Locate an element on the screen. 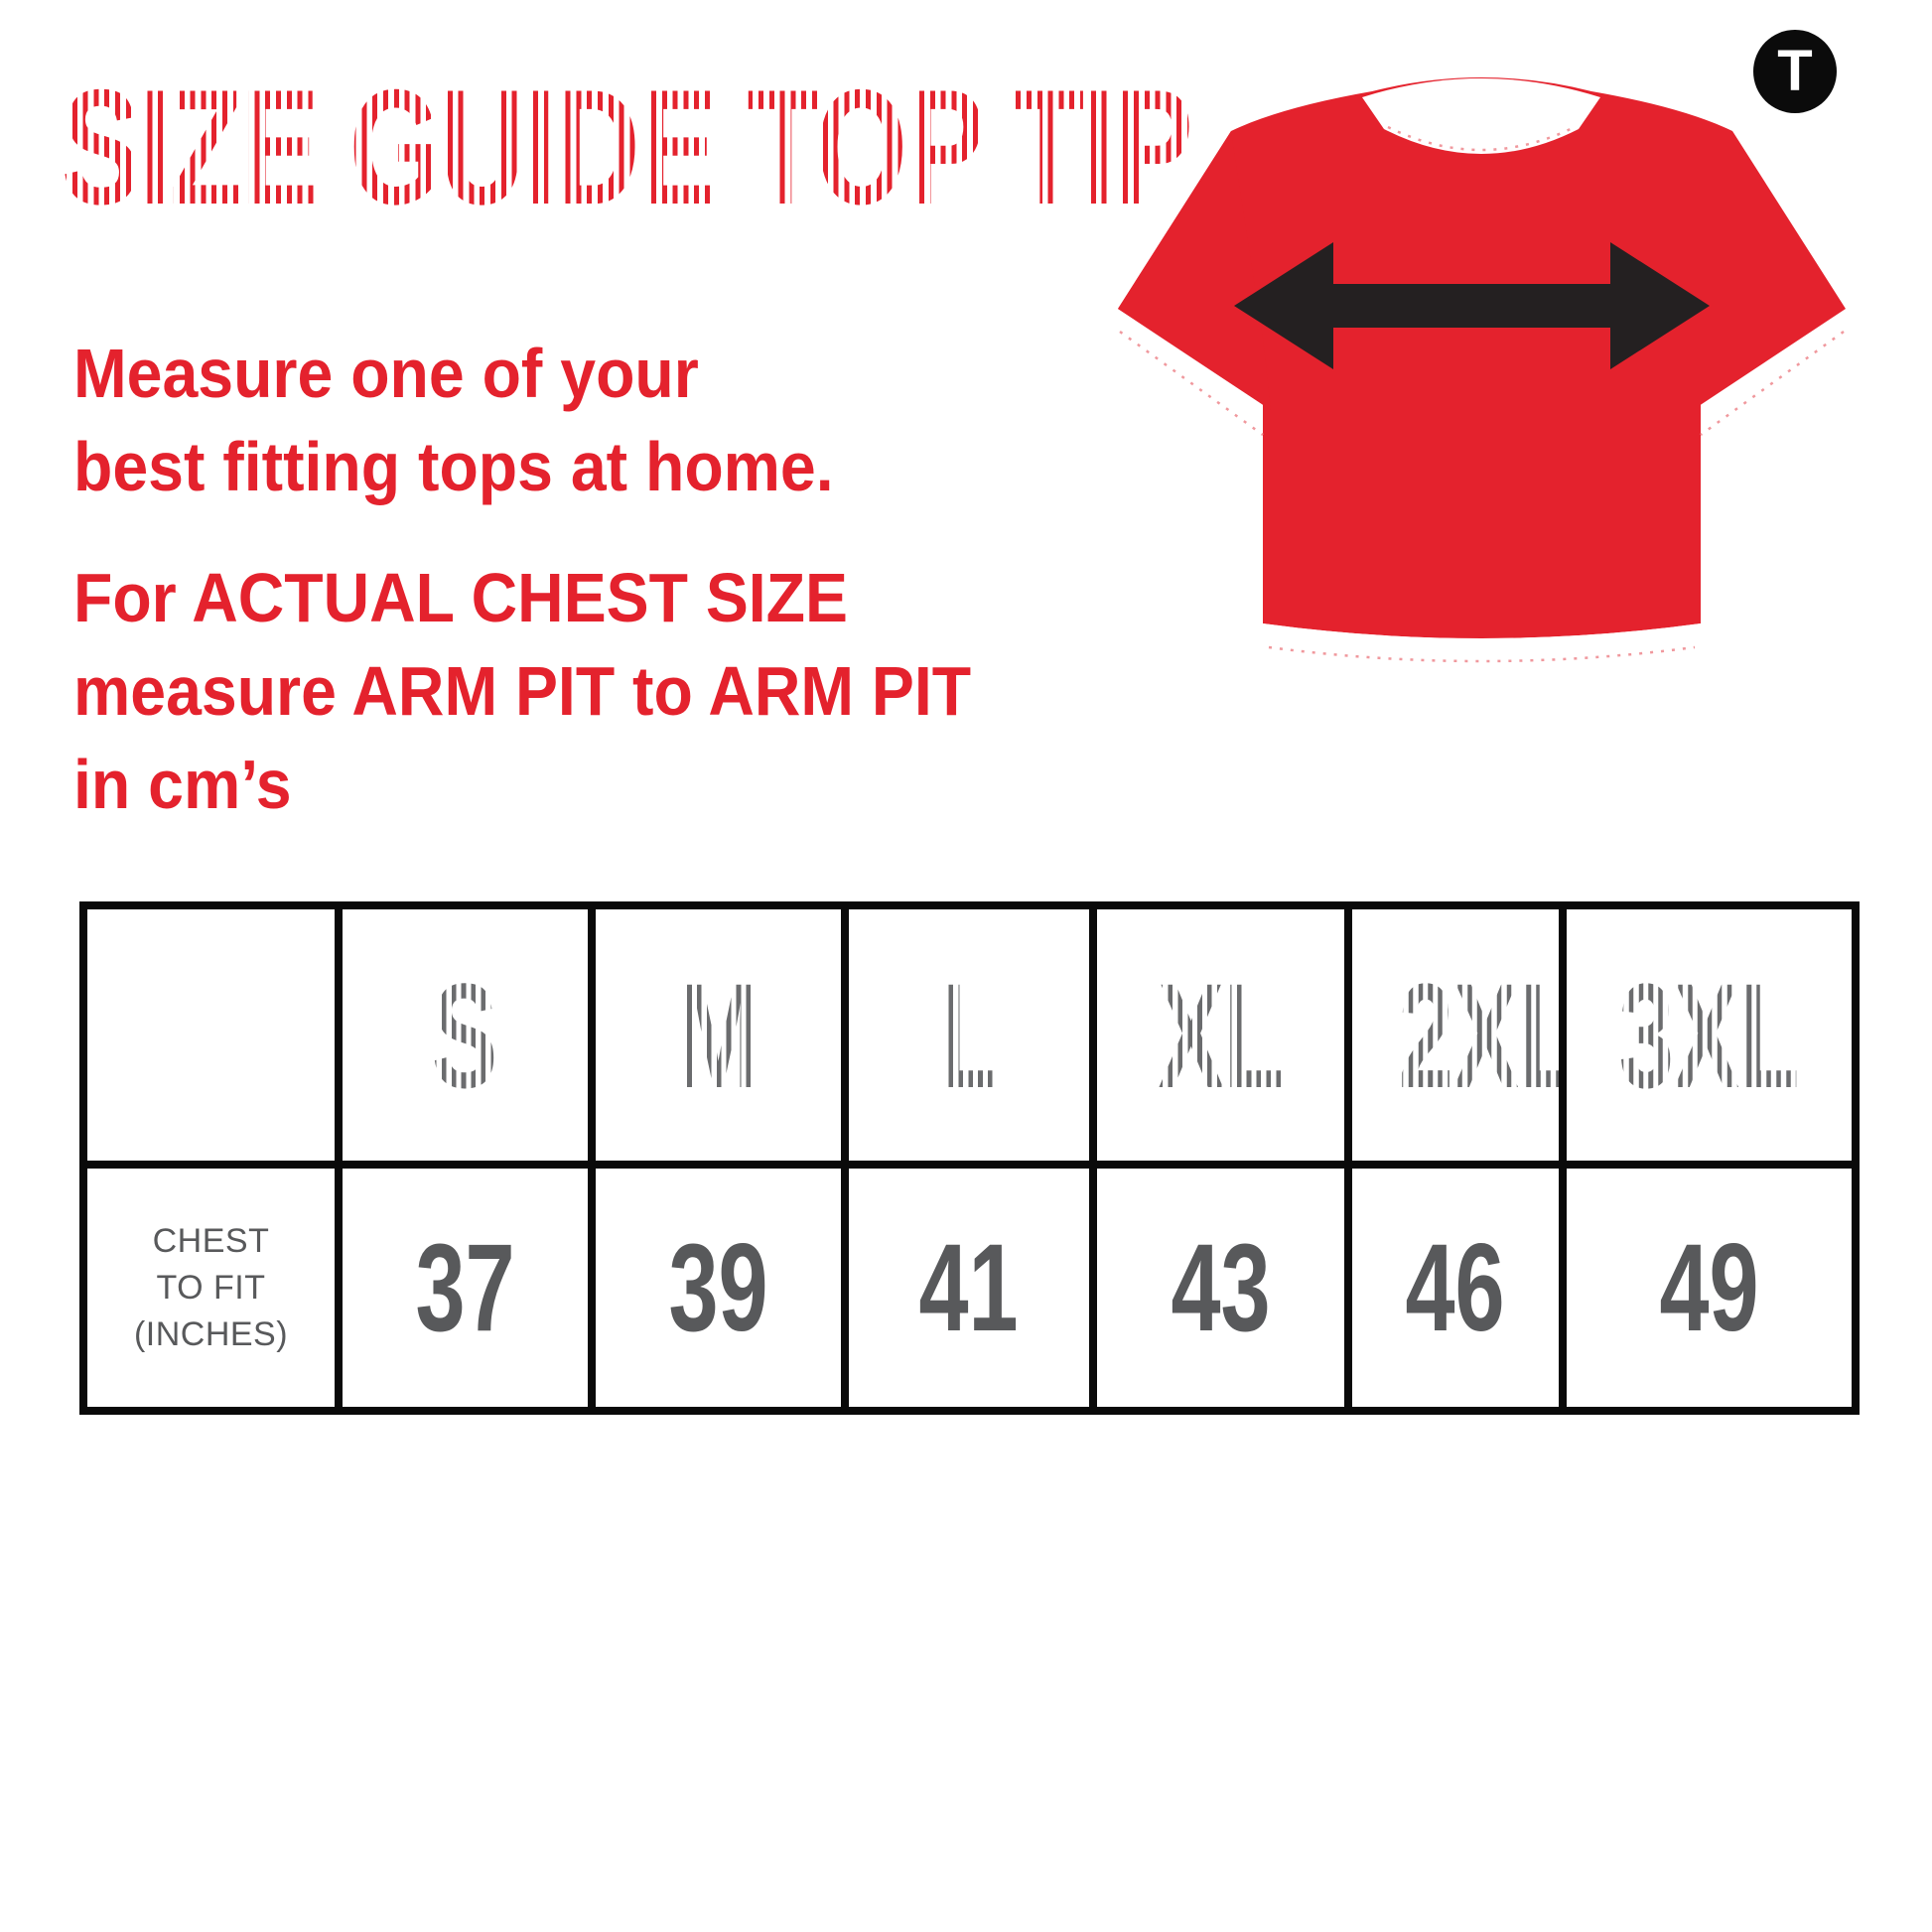  size-header-xl: XL is located at coordinates (1220, 1035).